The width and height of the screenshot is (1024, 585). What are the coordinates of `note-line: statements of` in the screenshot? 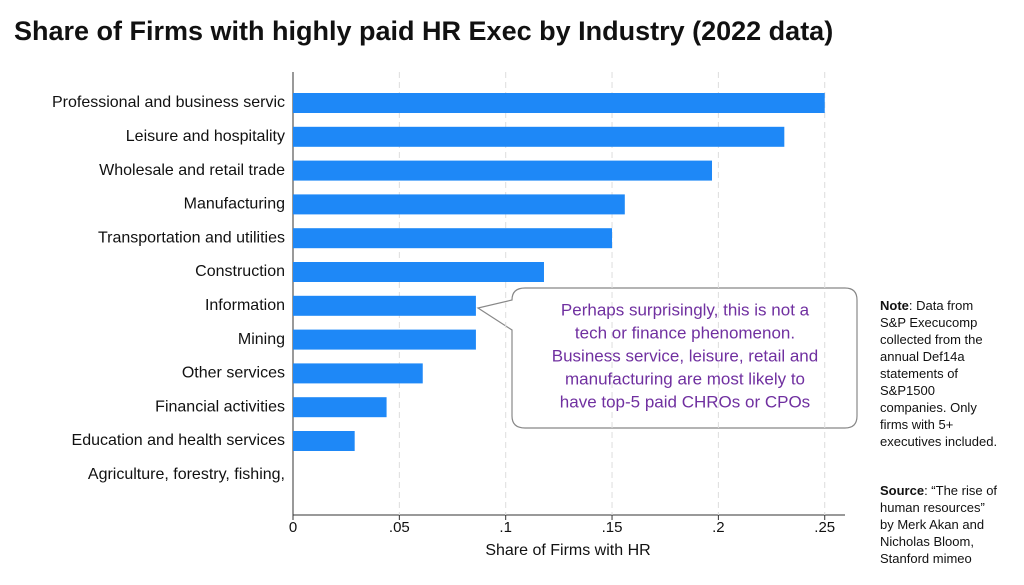 It's located at (919, 373).